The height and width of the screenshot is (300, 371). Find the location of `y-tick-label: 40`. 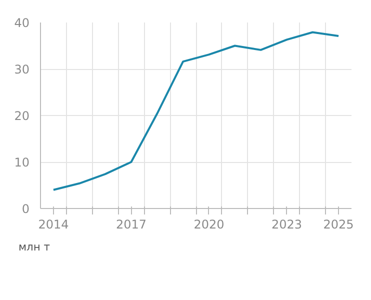

y-tick-label: 40 is located at coordinates (22, 23).